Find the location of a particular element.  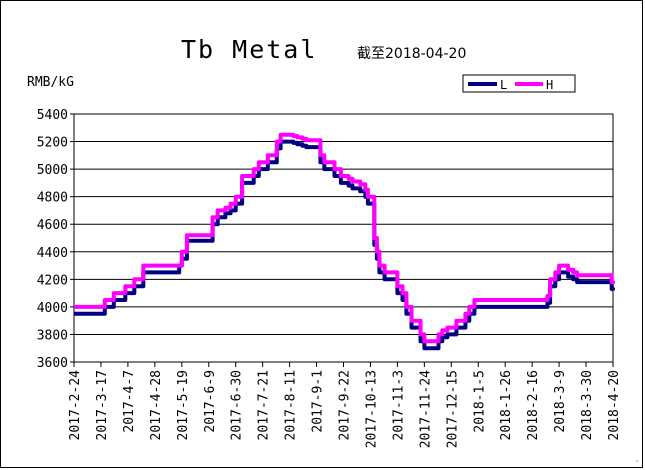

y-tick-label: 5000 is located at coordinates (52, 170).